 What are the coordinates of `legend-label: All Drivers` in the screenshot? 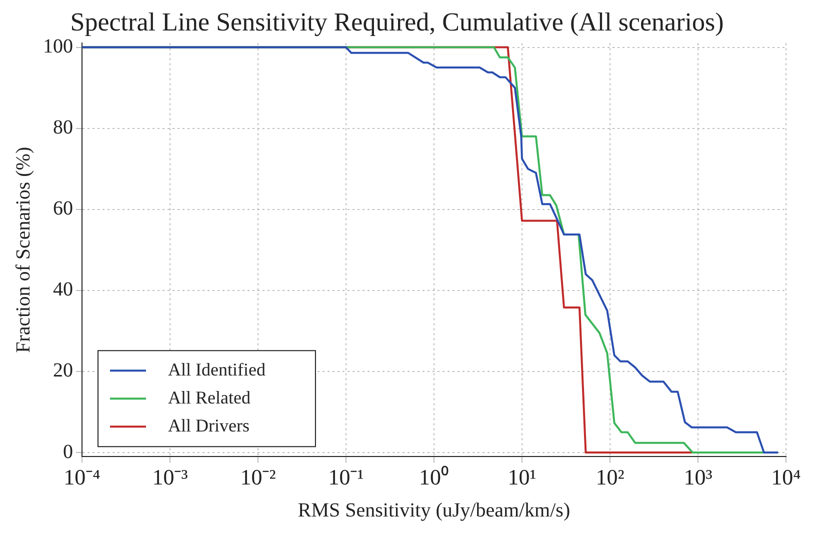 It's located at (209, 425).